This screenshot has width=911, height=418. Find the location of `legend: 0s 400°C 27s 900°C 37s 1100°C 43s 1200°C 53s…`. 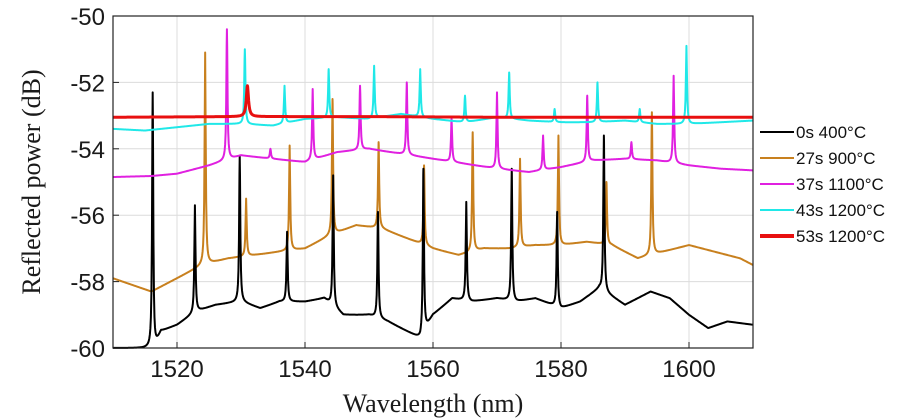

legend: 0s 400°C 27s 900°C 37s 1100°C 43s 1200°C 53s… is located at coordinates (822, 184).